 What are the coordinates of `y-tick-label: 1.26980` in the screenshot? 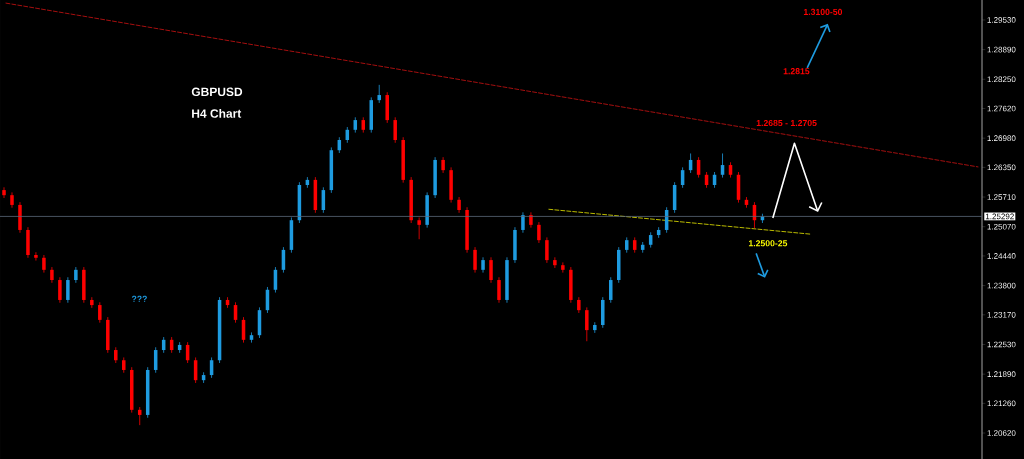 It's located at (1001, 138).